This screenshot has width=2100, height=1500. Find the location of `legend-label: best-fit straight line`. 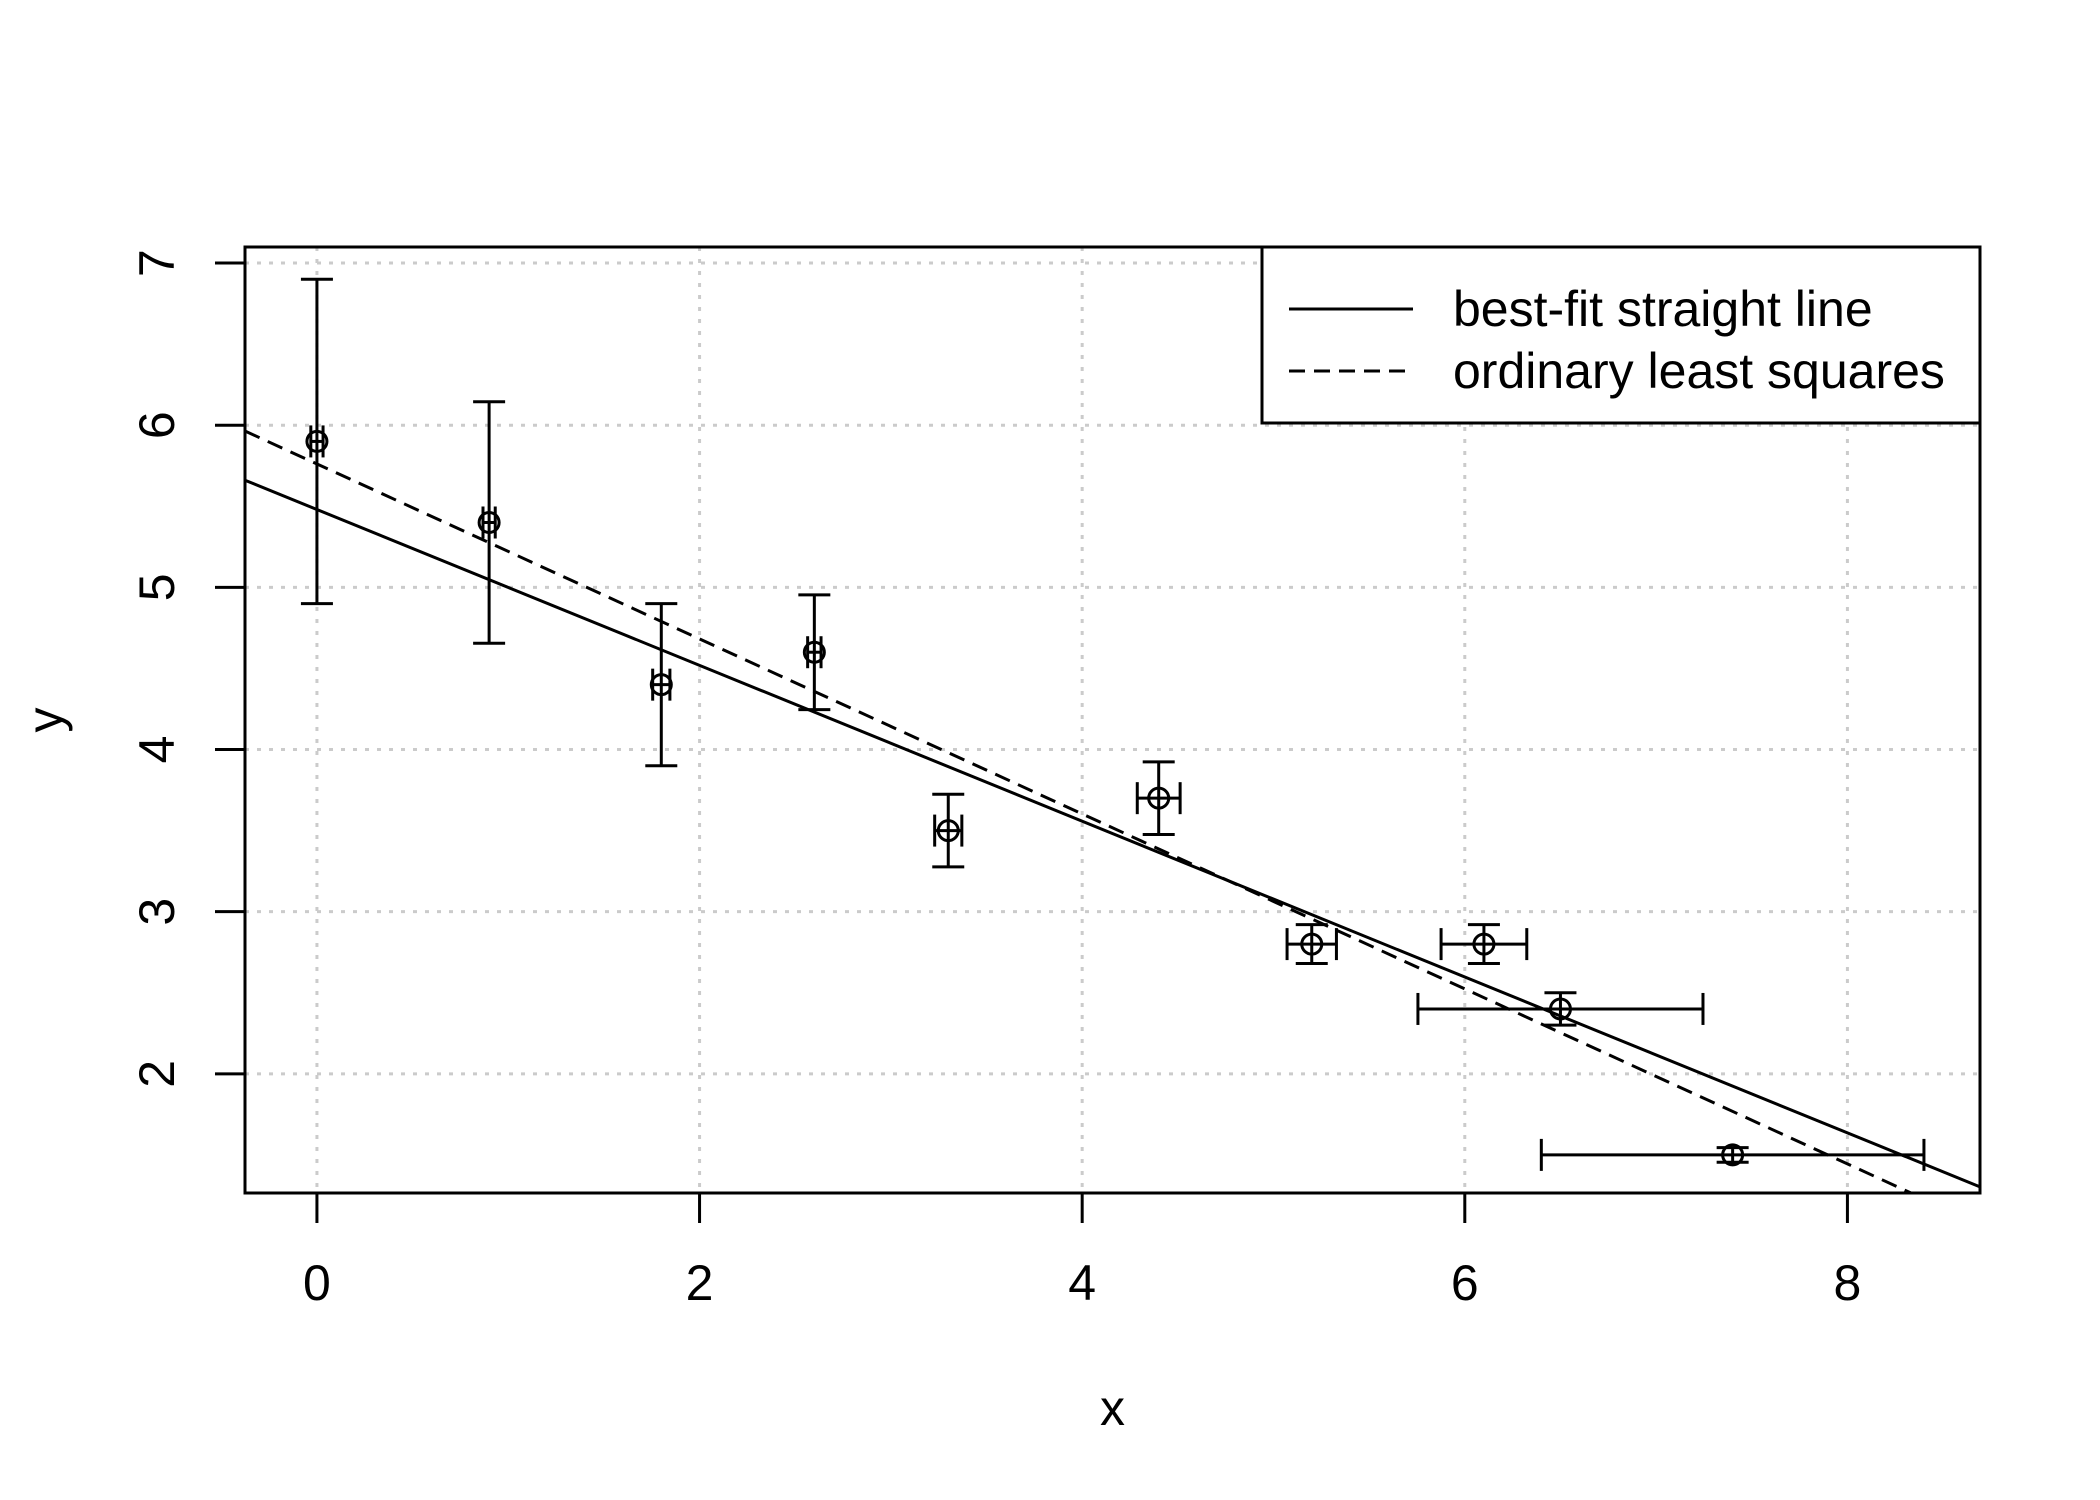

legend-label: best-fit straight line is located at coordinates (1663, 309).